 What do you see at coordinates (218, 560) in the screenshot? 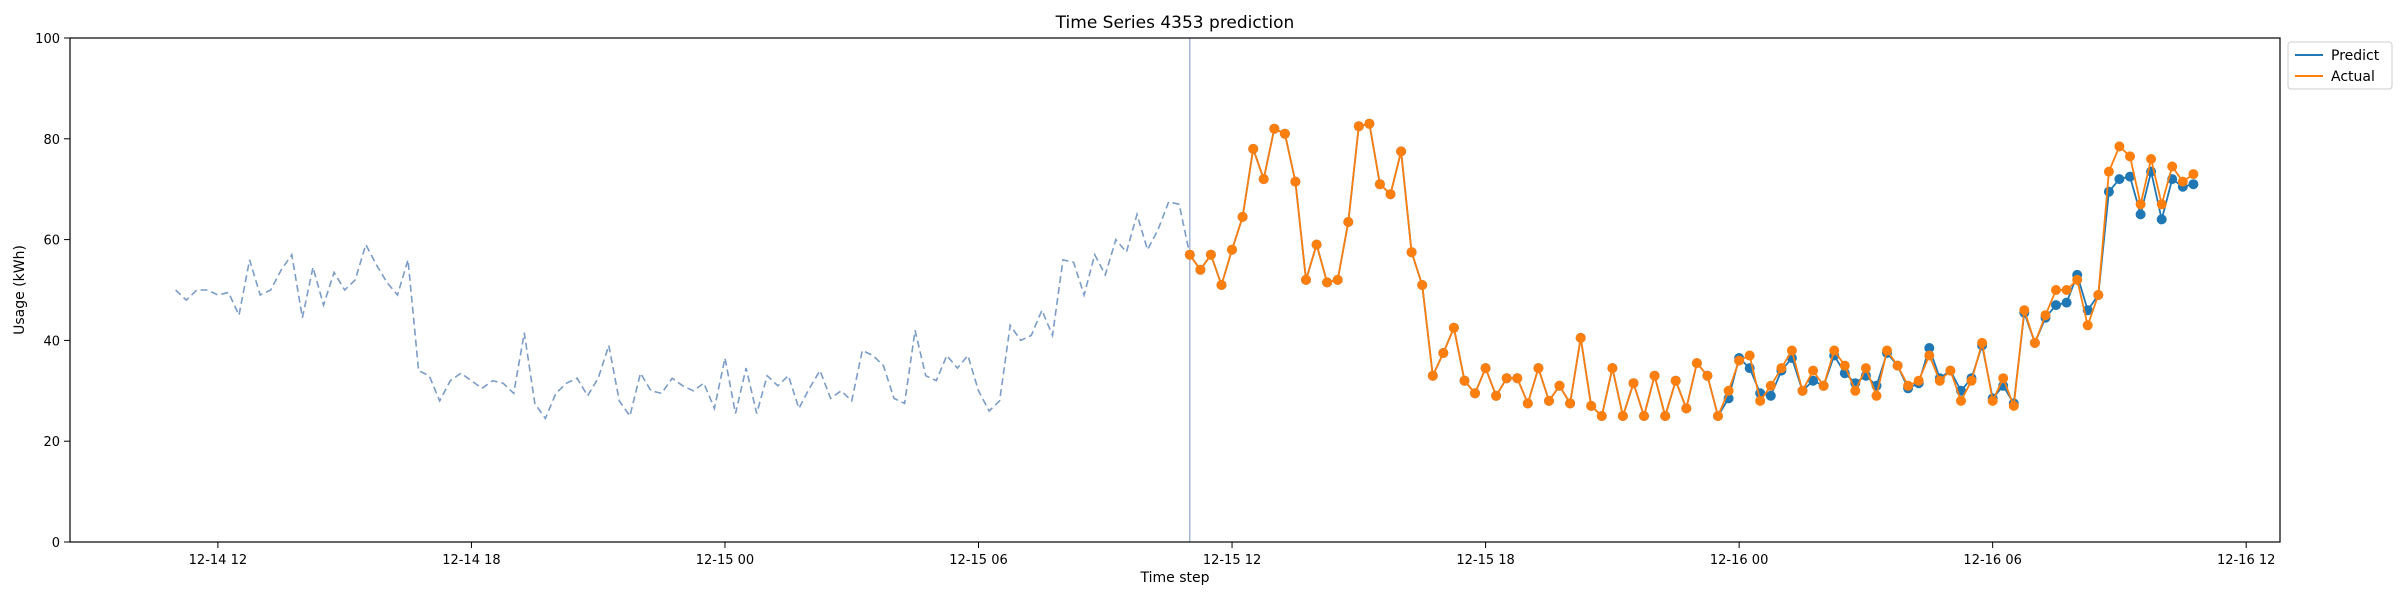
I see `x-tick-label: 12-14 12` at bounding box center [218, 560].